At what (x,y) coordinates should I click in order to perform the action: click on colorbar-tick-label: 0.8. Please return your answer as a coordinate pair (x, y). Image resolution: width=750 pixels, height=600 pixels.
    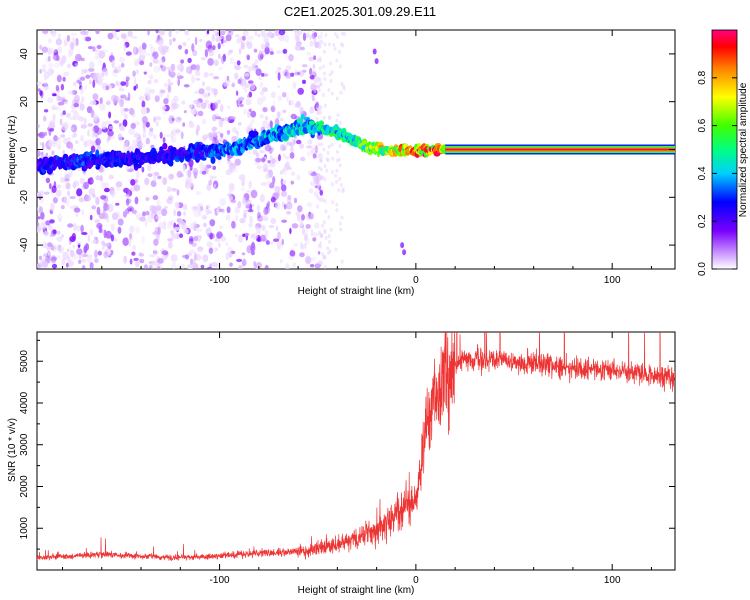
    Looking at the image, I should click on (702, 77).